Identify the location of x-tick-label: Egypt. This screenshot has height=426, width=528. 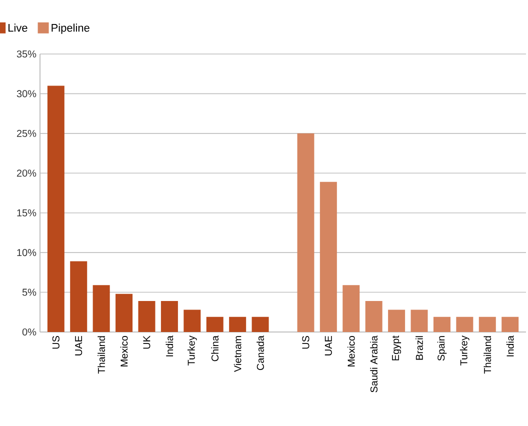
(397, 348).